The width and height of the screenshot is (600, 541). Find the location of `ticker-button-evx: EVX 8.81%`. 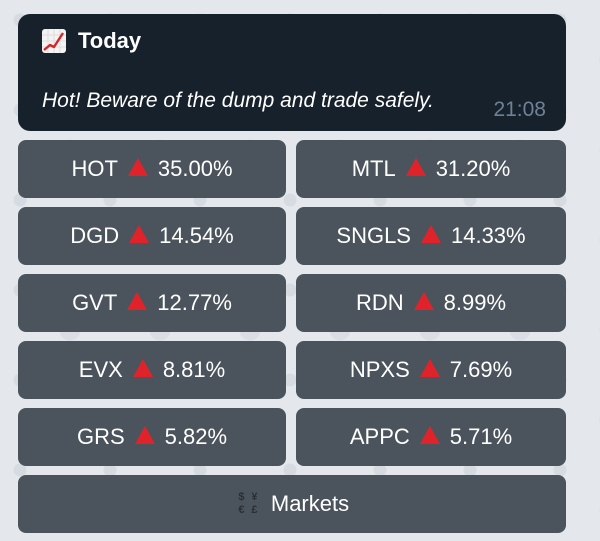

ticker-button-evx: EVX 8.81% is located at coordinates (152, 370).